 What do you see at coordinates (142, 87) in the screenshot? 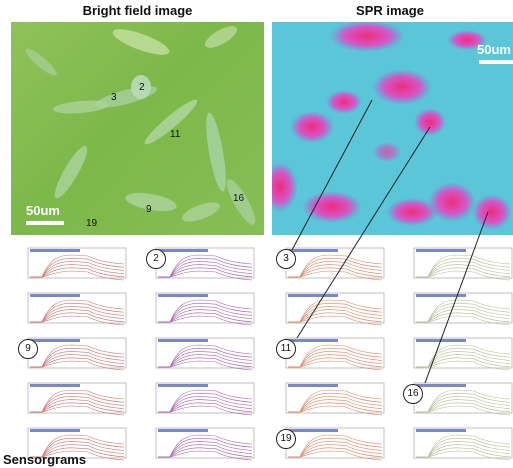
I see `cell-label-2: 2` at bounding box center [142, 87].